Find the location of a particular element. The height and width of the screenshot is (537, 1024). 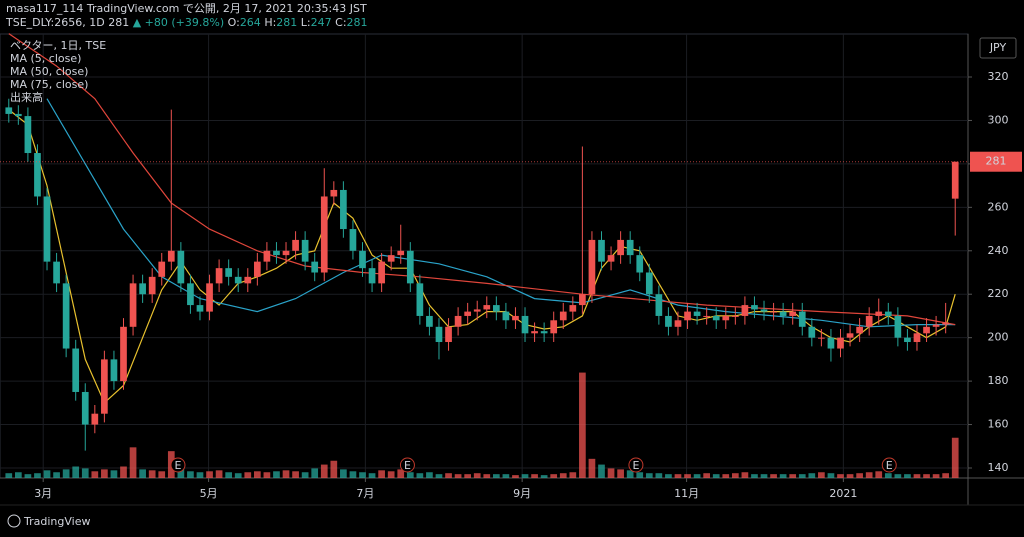

x-tick-label: 5月 is located at coordinates (209, 493).